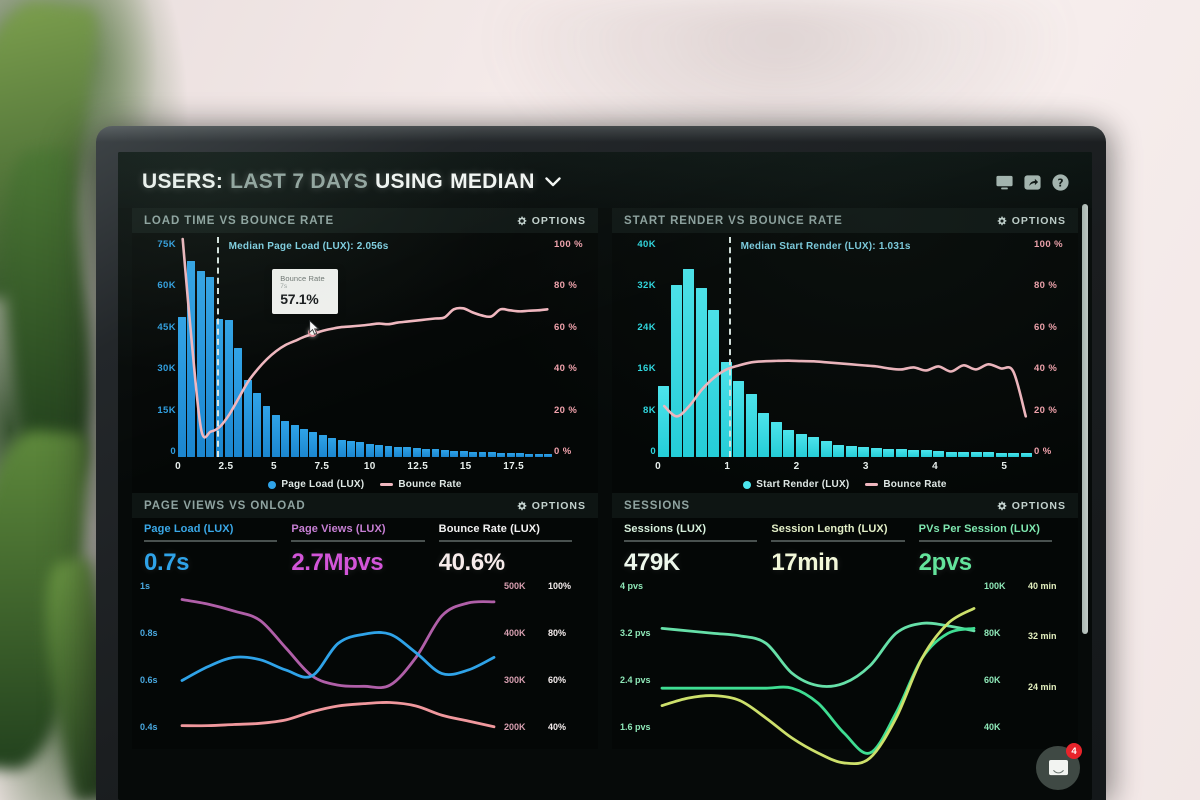 The width and height of the screenshot is (1200, 800). I want to click on kpi-card: Page Load (LUX) 0.7s, so click(217, 550).